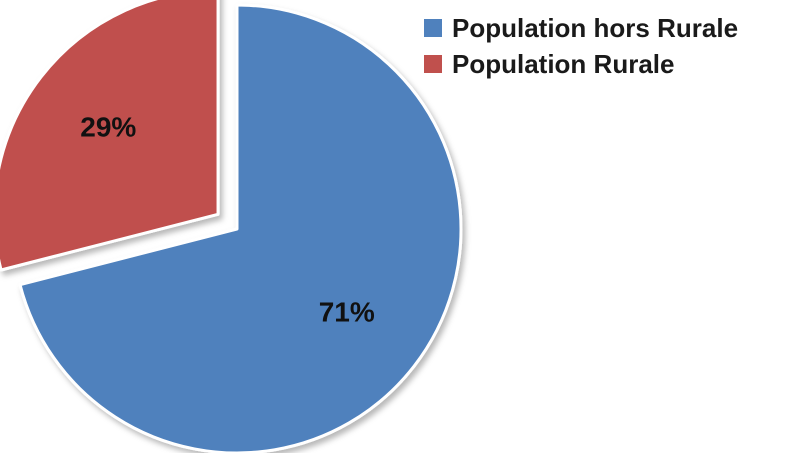 Image resolution: width=810 pixels, height=453 pixels. I want to click on legend-swatch-population-rurale, so click(433, 64).